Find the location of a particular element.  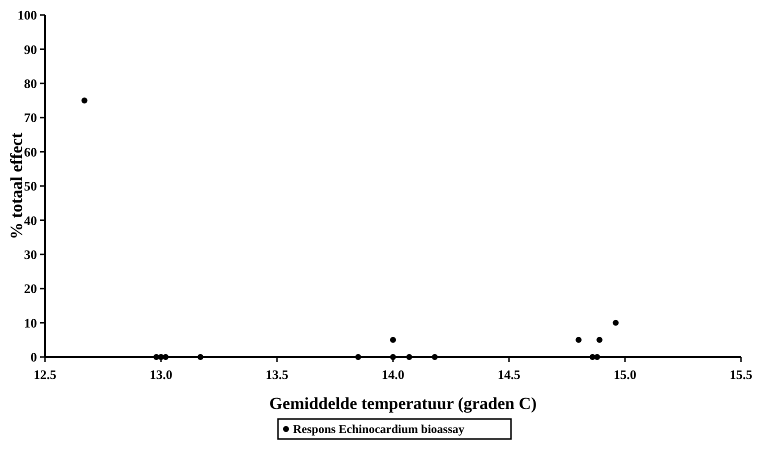

x-tick-label: 15.0 is located at coordinates (625, 374).